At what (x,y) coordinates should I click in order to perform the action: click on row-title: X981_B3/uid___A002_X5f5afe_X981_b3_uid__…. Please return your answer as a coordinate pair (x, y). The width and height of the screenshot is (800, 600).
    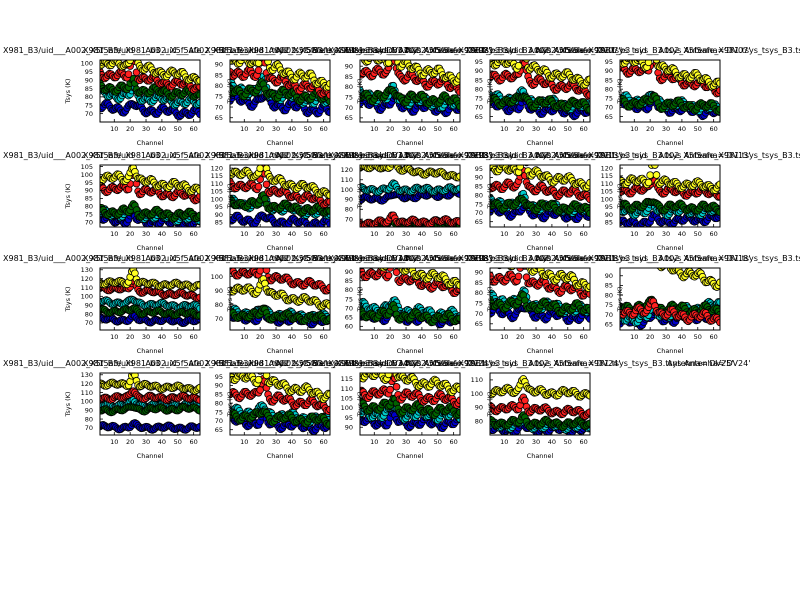
    Looking at the image, I should click on (206, 258).